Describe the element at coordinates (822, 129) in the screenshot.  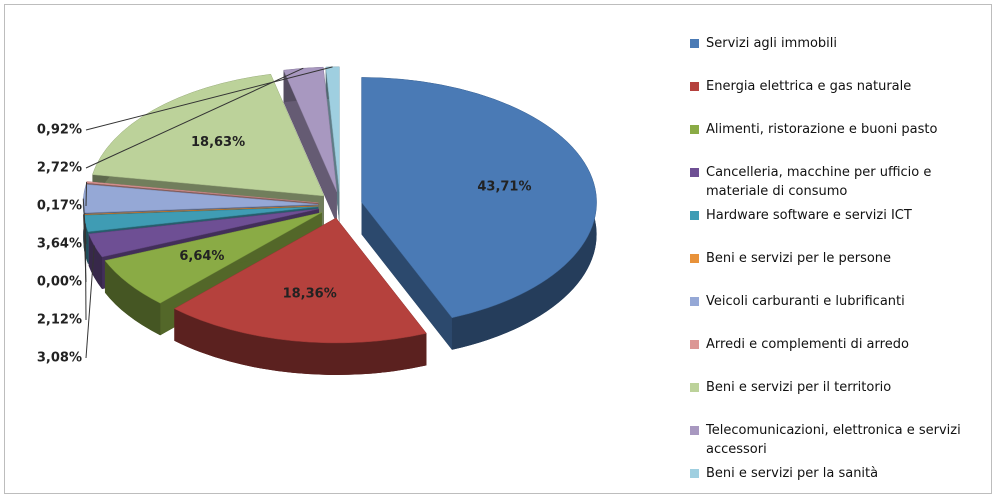
I see `legend-label: Alimenti, ristorazione e buoni pasto` at that location.